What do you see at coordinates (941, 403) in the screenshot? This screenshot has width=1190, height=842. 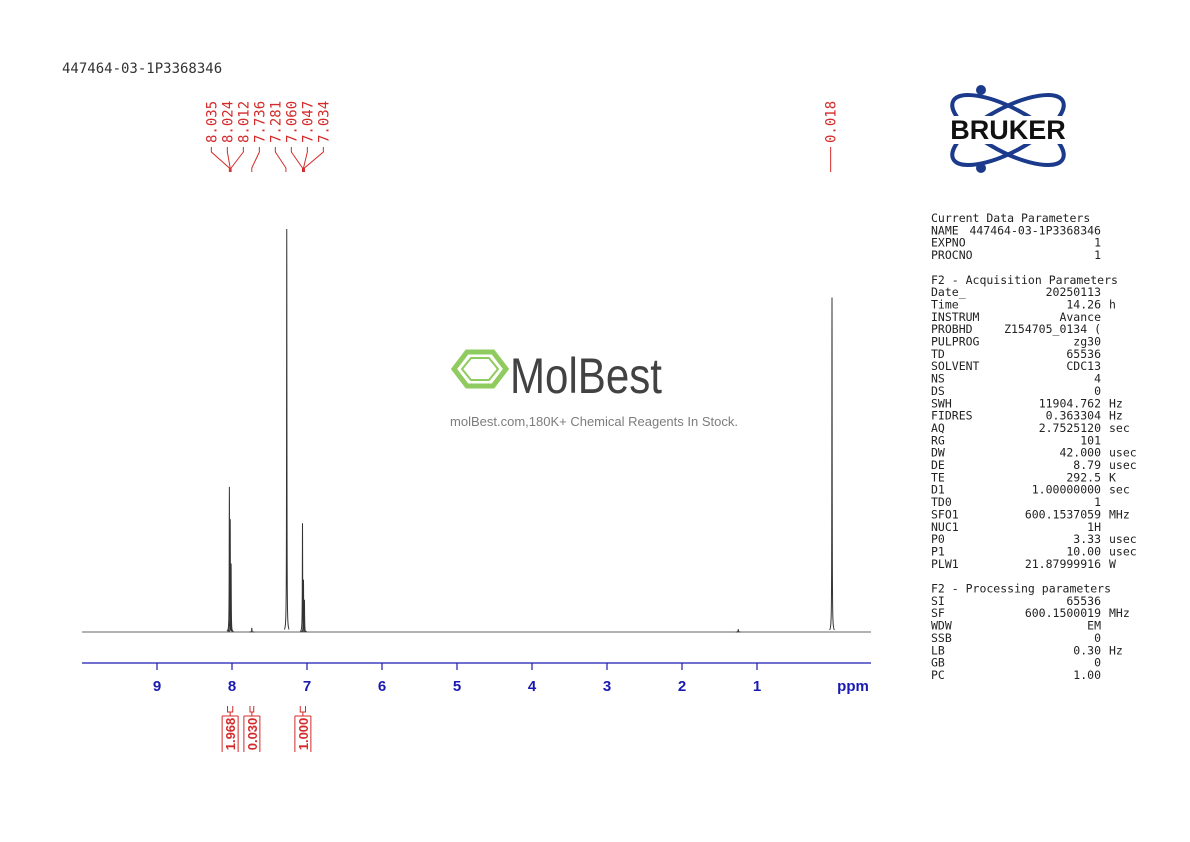 I see `param-name: SWH` at bounding box center [941, 403].